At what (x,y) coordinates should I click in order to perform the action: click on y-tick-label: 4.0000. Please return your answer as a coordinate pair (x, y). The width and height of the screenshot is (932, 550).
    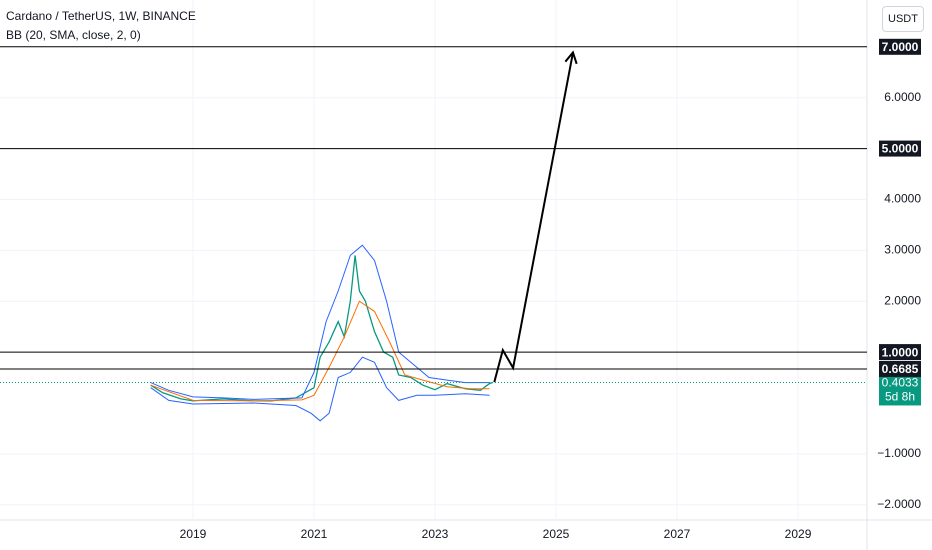
    Looking at the image, I should click on (902, 199).